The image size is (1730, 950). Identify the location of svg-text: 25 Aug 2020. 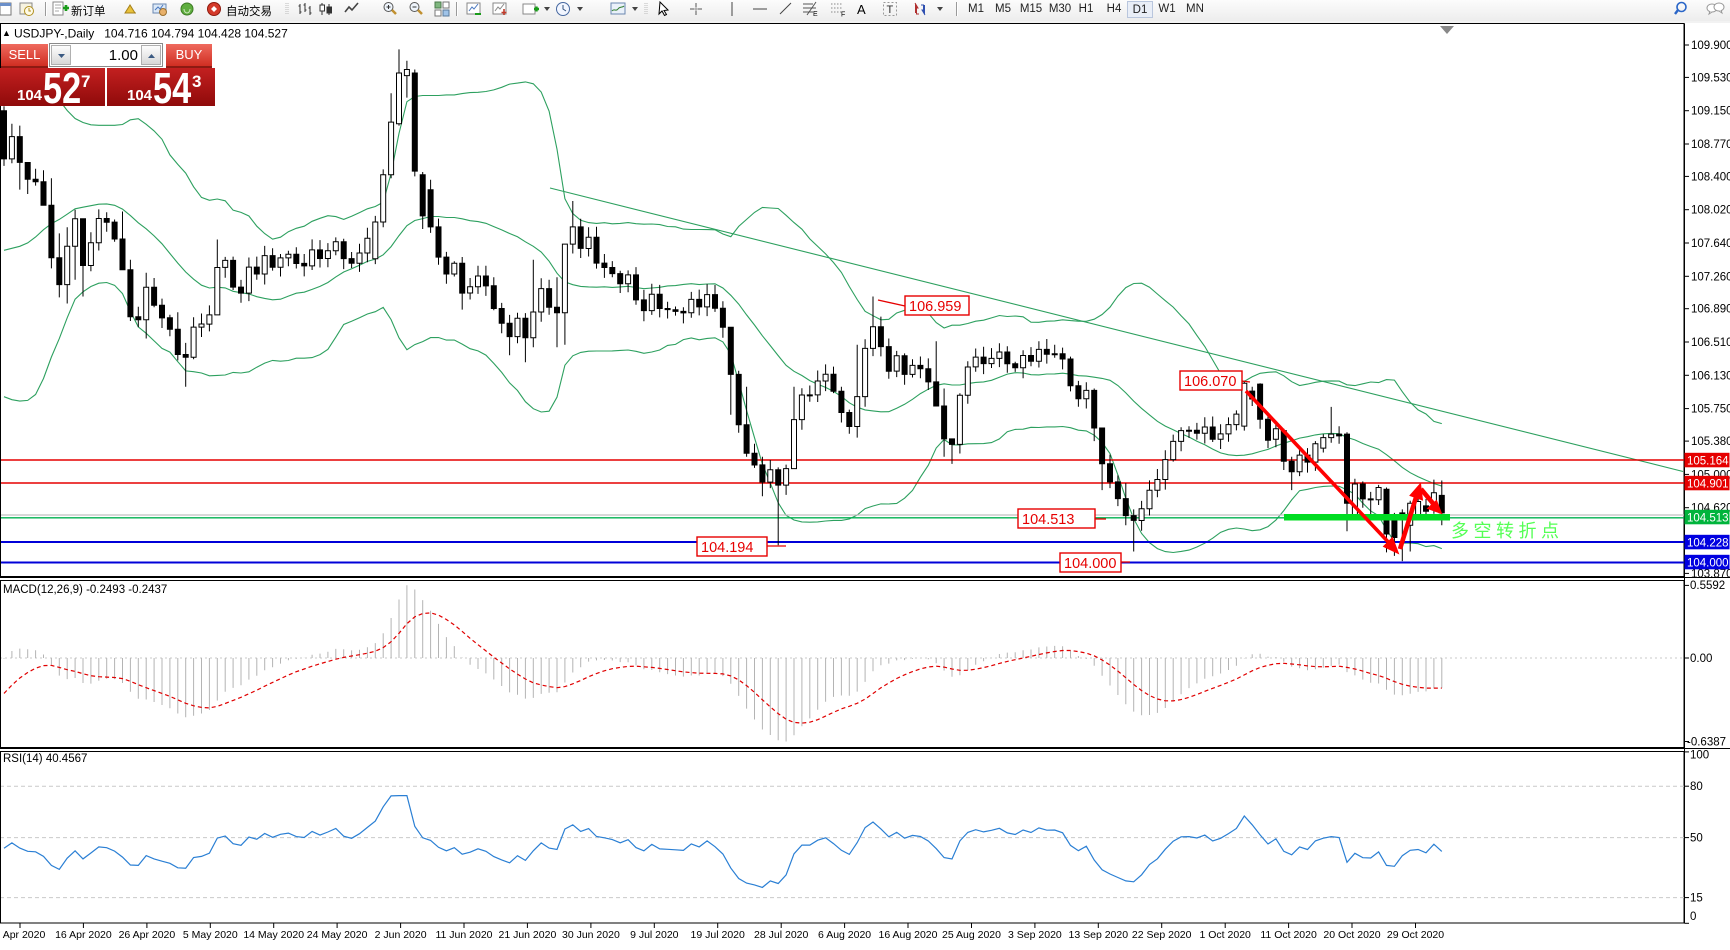
(971, 935).